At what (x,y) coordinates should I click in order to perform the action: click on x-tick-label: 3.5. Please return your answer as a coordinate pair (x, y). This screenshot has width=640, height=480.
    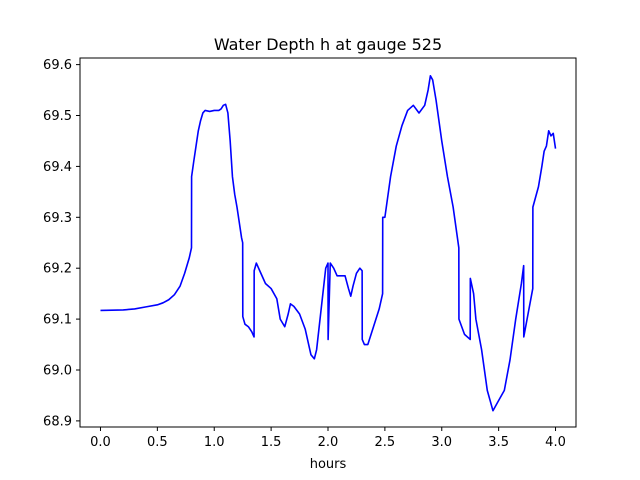
    Looking at the image, I should click on (498, 442).